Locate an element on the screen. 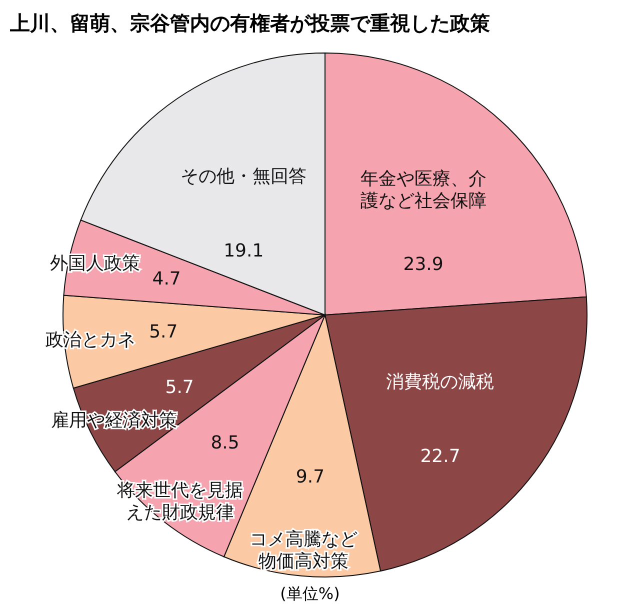 The width and height of the screenshot is (620, 615). data-label: 9.7 is located at coordinates (310, 477).